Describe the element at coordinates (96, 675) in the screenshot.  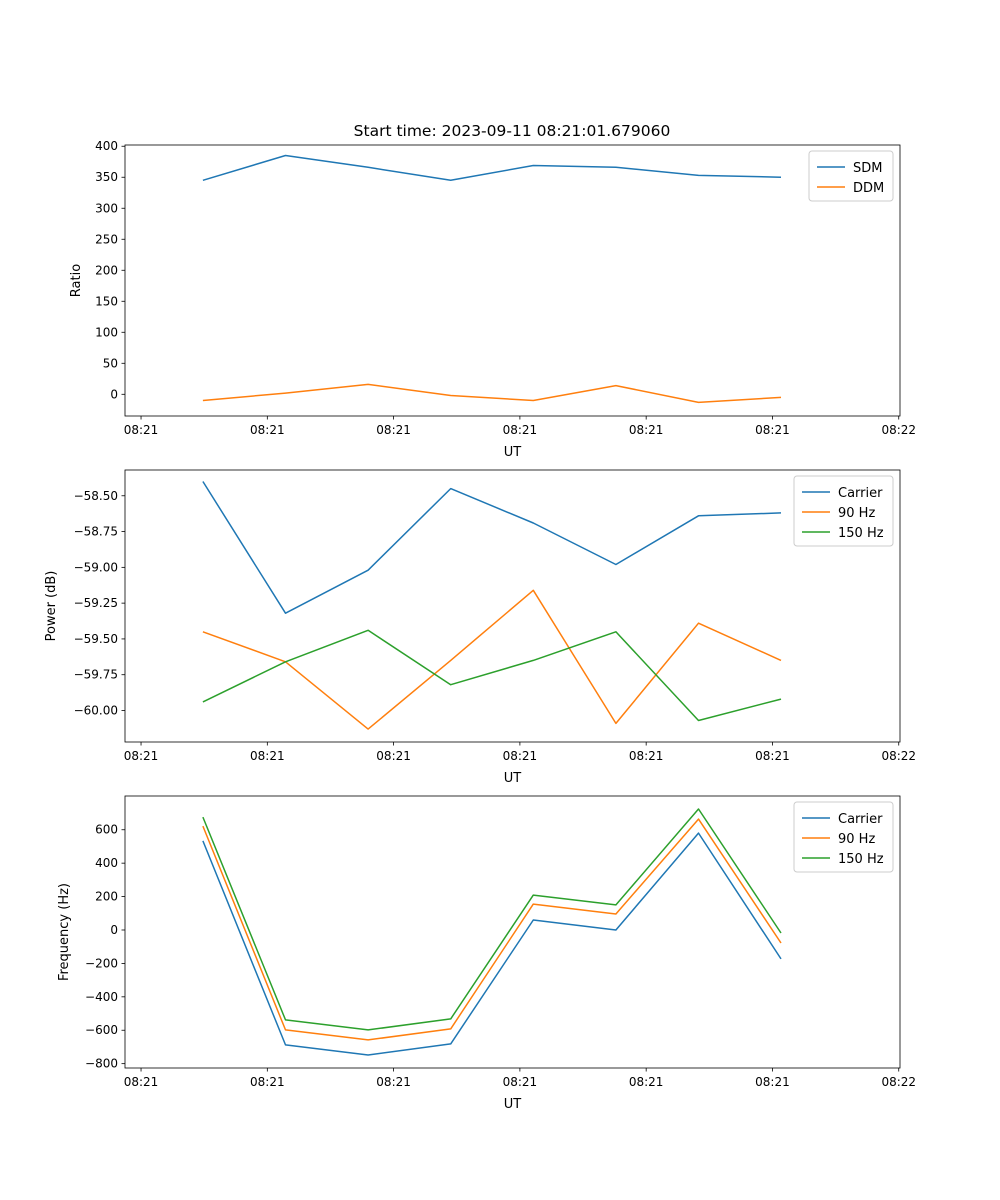
I see `y-tick-label: −59.75` at that location.